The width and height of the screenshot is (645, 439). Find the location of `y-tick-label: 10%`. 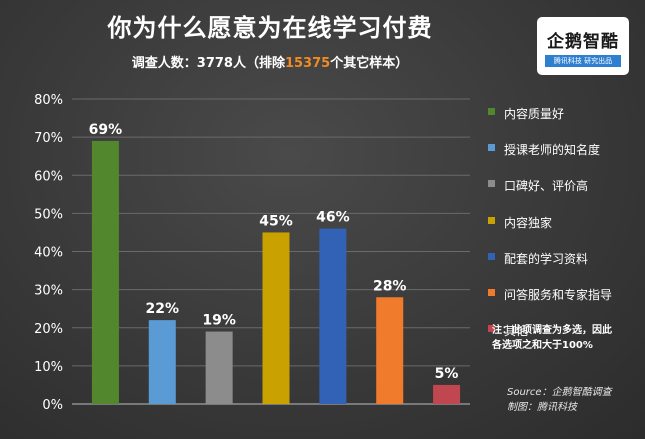

y-tick-label: 10% is located at coordinates (48, 367).